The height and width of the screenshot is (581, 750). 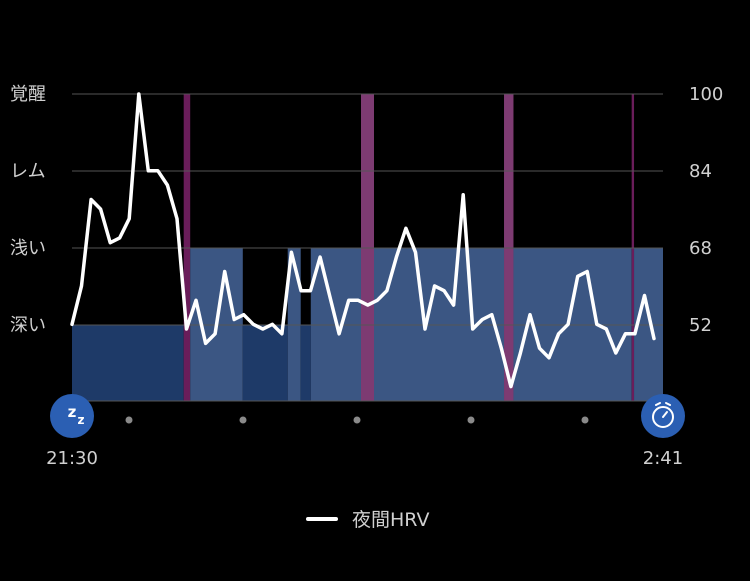 I want to click on stage-label-light: 浅い, so click(x=28, y=248).